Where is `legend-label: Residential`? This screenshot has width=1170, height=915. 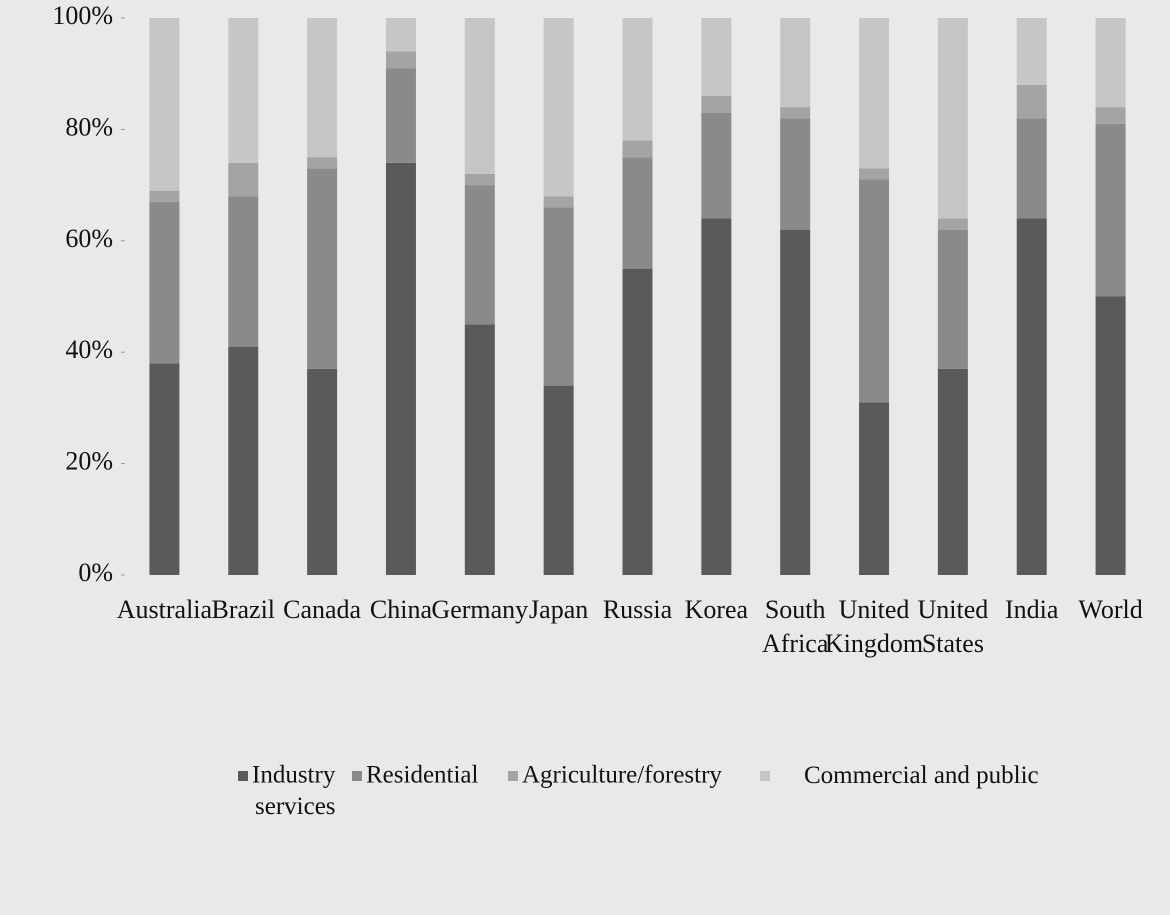
legend-label: Residential is located at coordinates (422, 775).